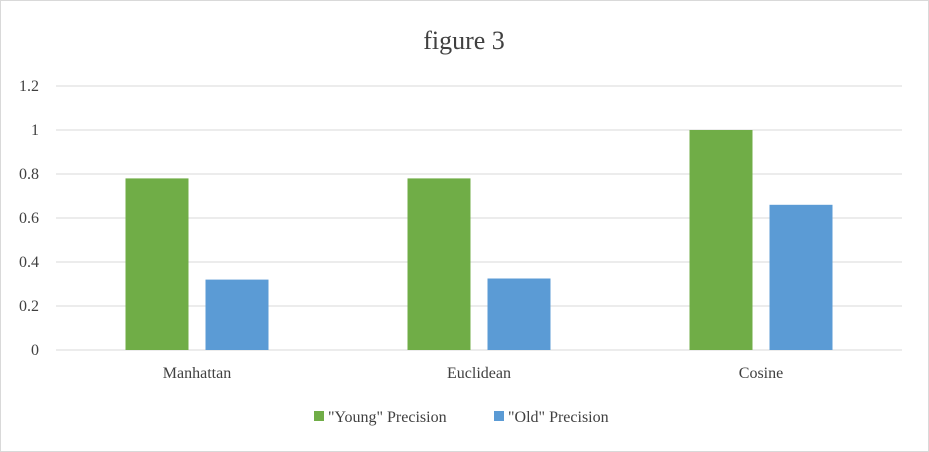  What do you see at coordinates (197, 373) in the screenshot?
I see `x-category-label: Manhattan` at bounding box center [197, 373].